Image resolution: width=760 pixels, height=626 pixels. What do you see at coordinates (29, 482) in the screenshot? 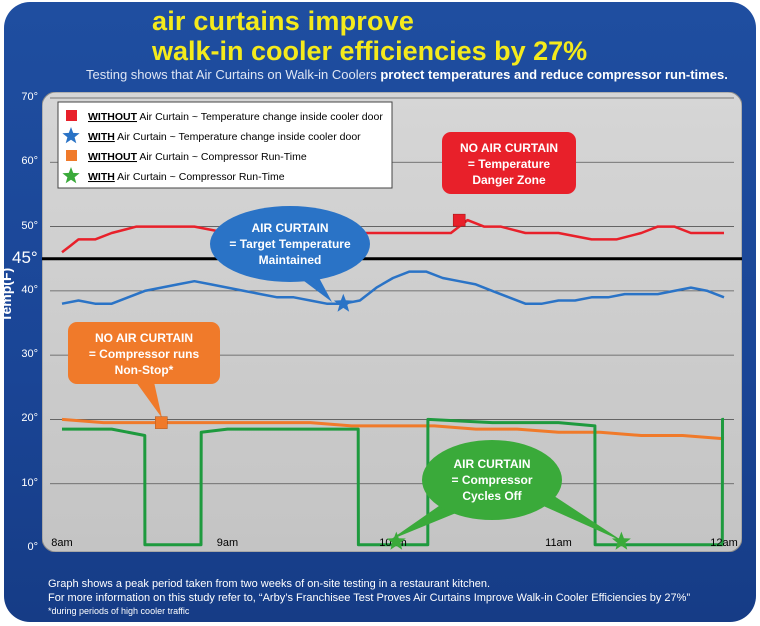
I see `y-tick-label: 10°` at bounding box center [29, 482].